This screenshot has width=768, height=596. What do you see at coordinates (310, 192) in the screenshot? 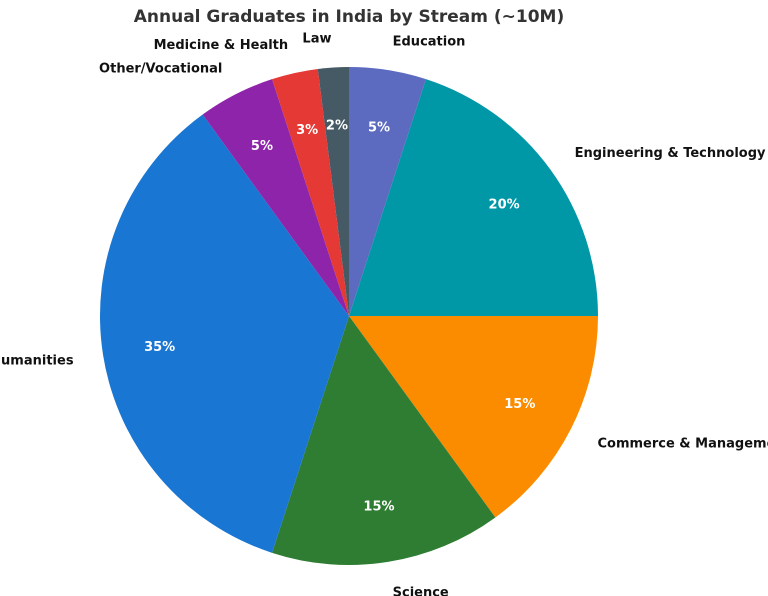
I see `pie-slice-medicine-and-health` at bounding box center [310, 192].